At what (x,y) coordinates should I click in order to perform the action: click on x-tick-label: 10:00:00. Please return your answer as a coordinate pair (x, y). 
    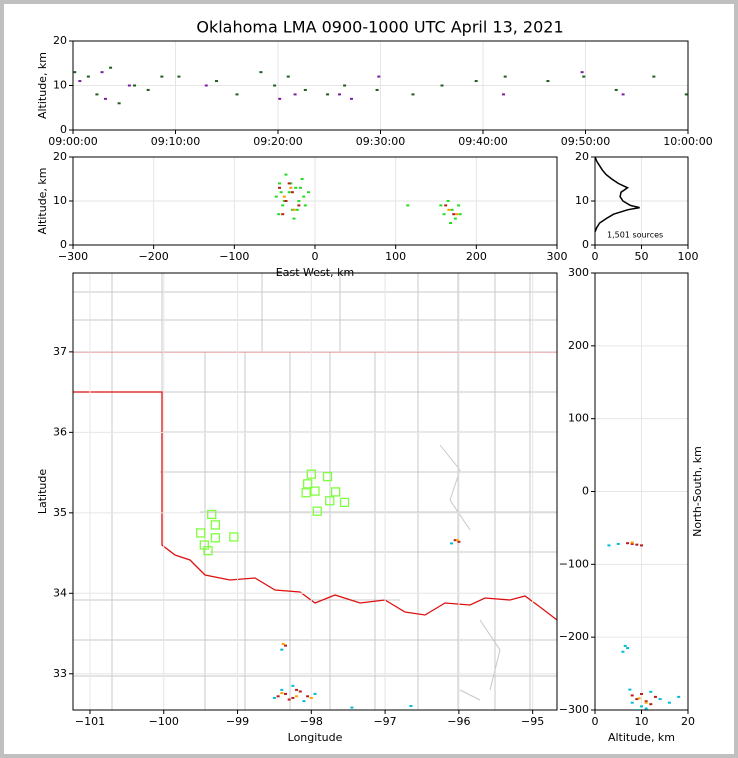
    Looking at the image, I should click on (687, 141).